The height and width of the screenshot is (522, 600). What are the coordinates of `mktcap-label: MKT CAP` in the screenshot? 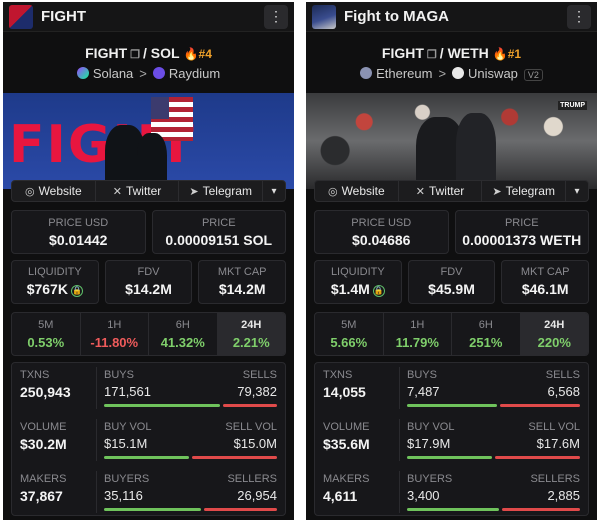 It's located at (242, 272).